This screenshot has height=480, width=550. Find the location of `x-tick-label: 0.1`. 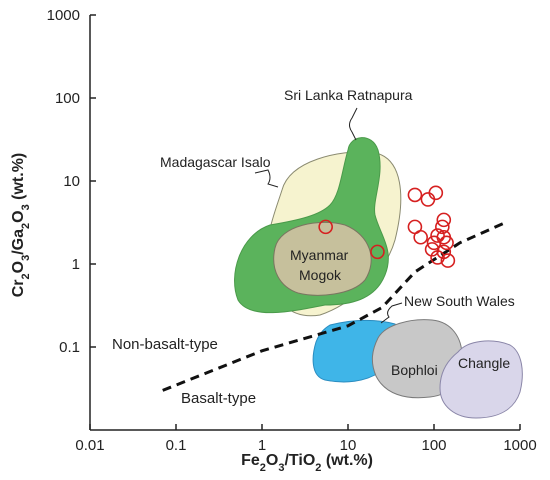

x-tick-label: 0.1 is located at coordinates (176, 445).